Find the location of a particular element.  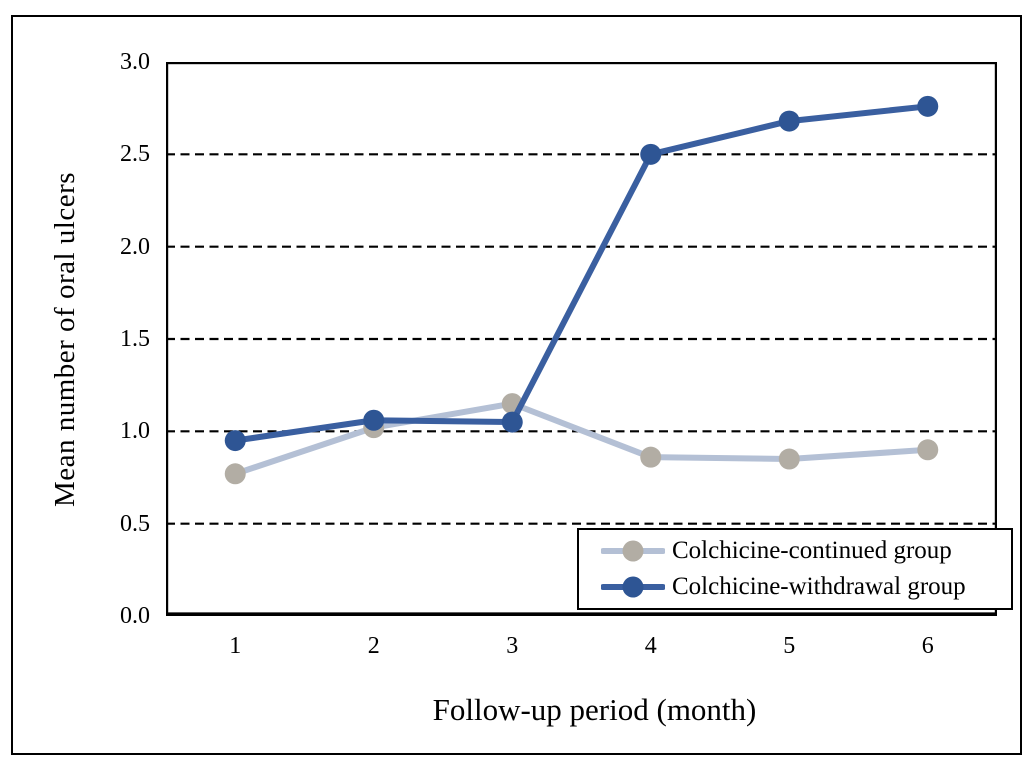

x-tick-label: 6 is located at coordinates (927, 646).